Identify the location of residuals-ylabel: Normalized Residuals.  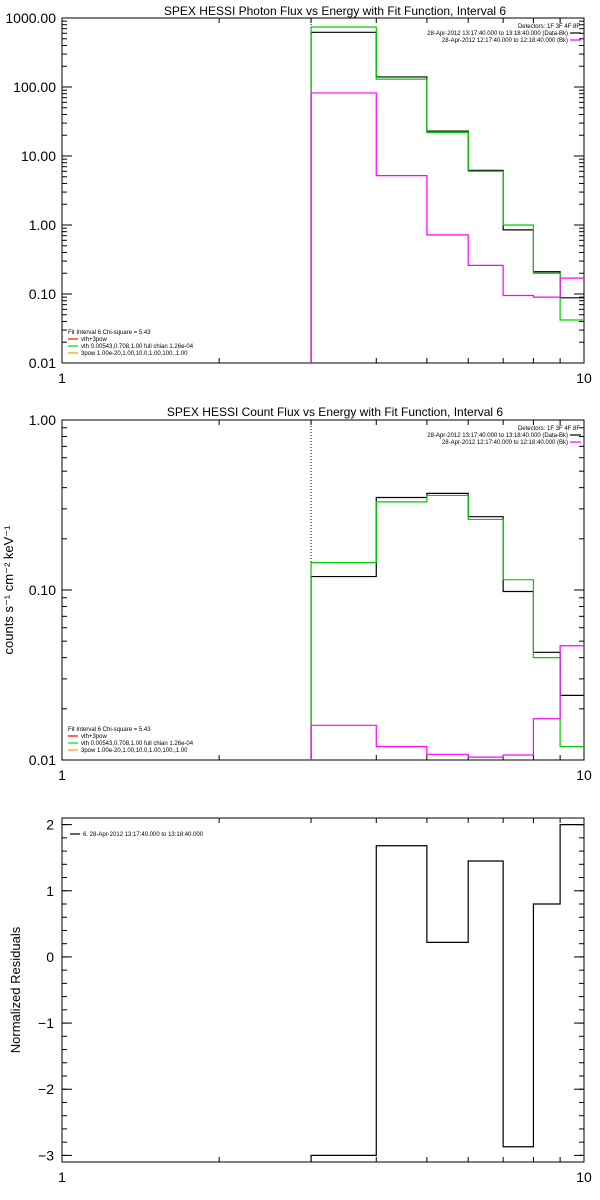
(15, 989).